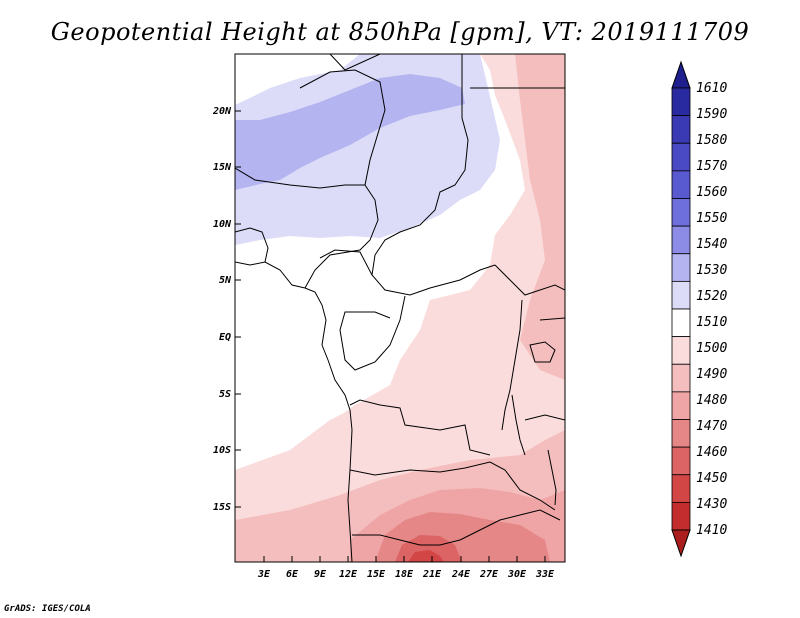  Describe the element at coordinates (404, 574) in the screenshot. I see `lon-label-18e: 18E` at that location.